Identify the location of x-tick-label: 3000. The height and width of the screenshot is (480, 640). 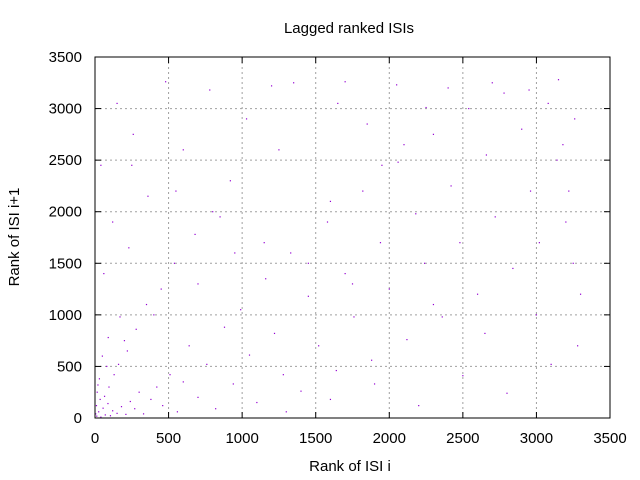
(536, 438).